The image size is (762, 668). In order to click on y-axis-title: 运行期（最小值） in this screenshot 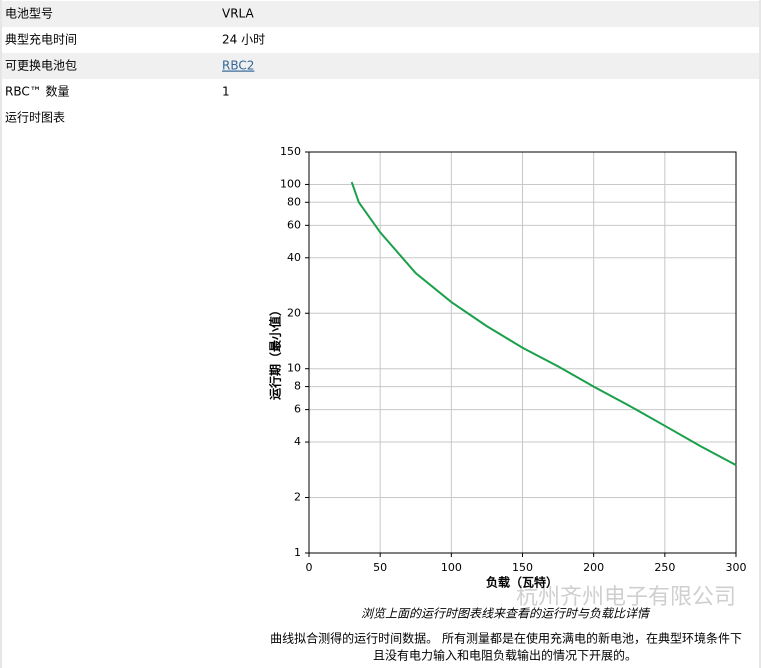, I will do `click(275, 352)`.